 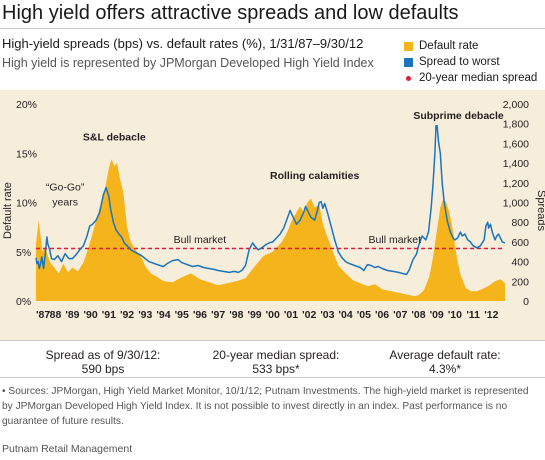 What do you see at coordinates (516, 144) in the screenshot?
I see `y-right-tick-label: 1,600` at bounding box center [516, 144].